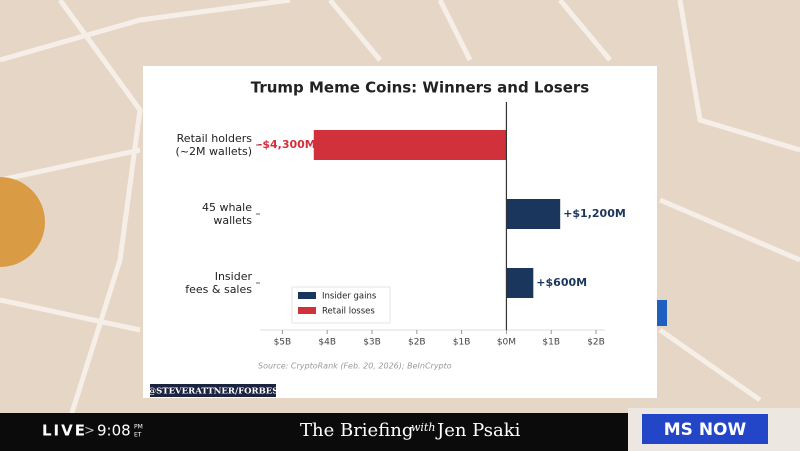 Image resolution: width=800 pixels, height=451 pixels. I want to click on y-tick-label: Insider fees & sales, so click(218, 283).